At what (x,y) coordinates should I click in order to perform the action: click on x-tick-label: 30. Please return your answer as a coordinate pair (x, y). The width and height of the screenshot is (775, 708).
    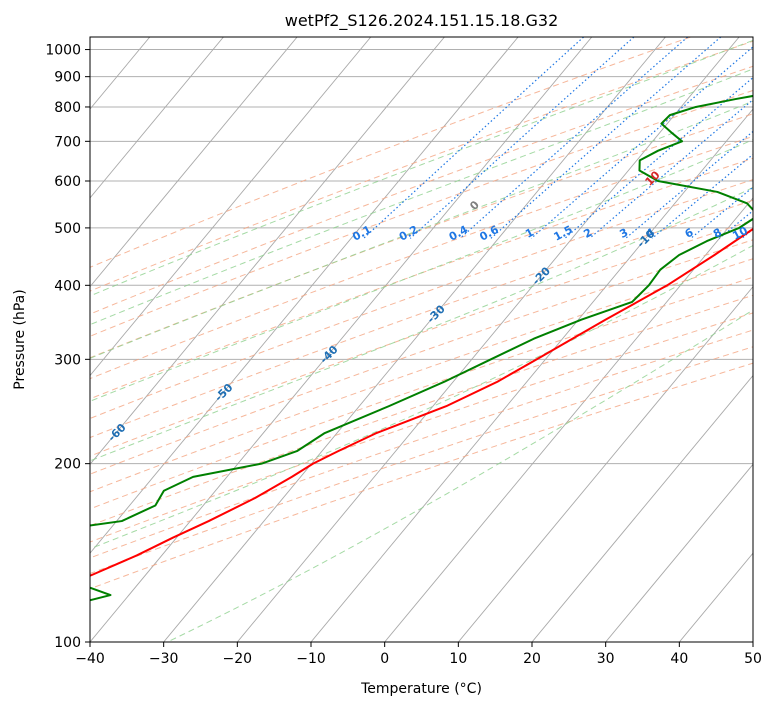
    Looking at the image, I should click on (606, 659).